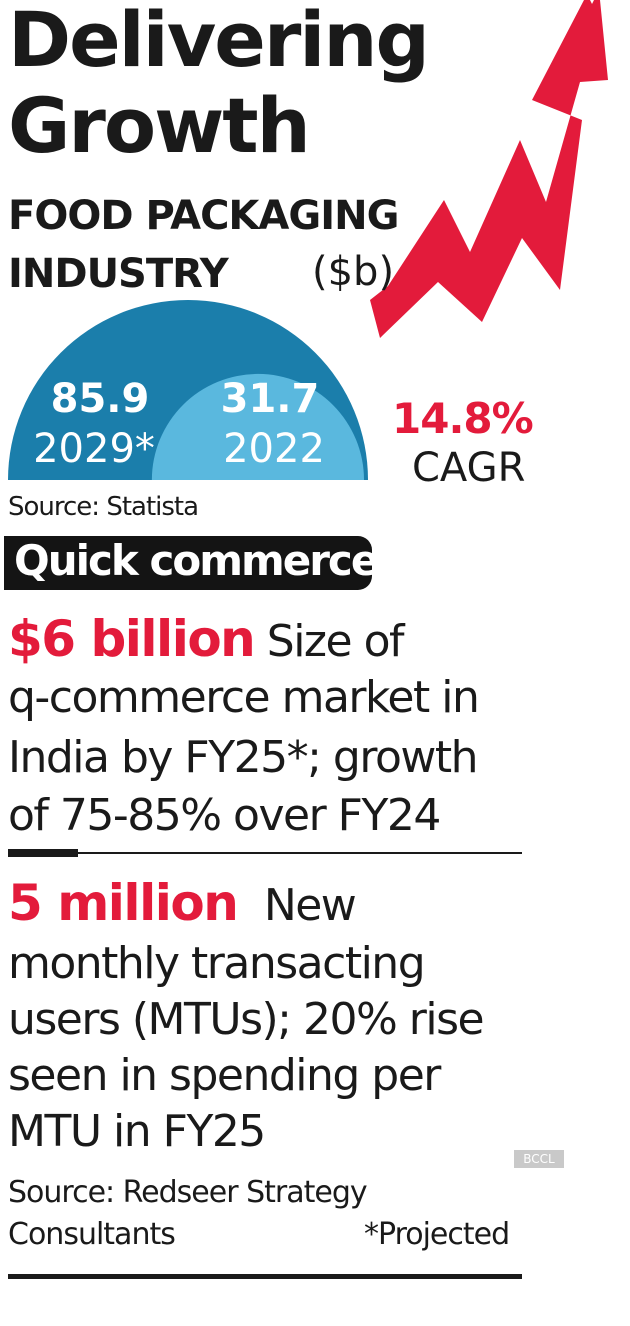 This screenshot has width=630, height=1326. I want to click on year-label-2022: 2022, so click(274, 449).